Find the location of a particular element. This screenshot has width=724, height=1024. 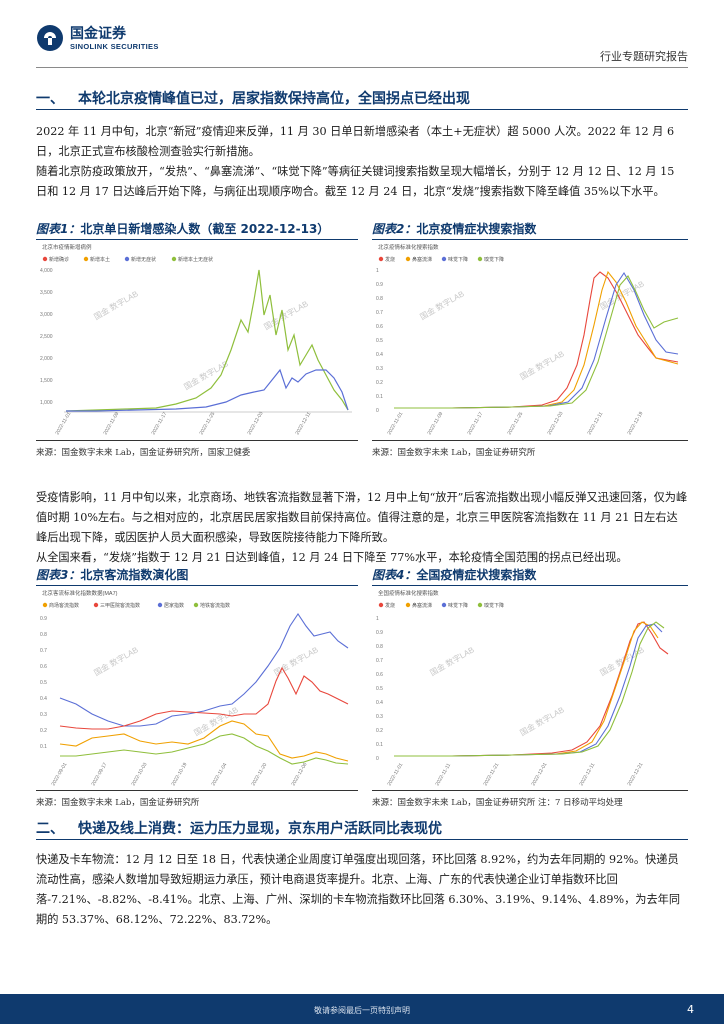

logo-text-en: SINOLINK SECURITIES is located at coordinates (114, 46).